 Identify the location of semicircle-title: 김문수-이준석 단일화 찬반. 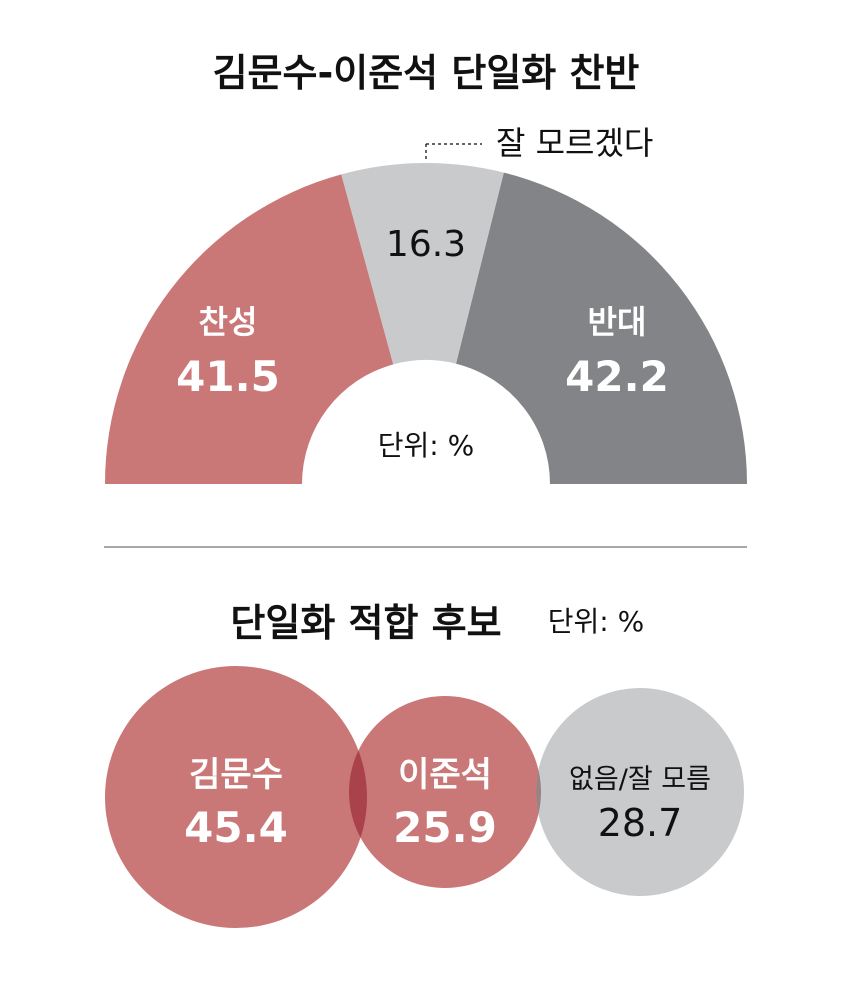
(426, 73).